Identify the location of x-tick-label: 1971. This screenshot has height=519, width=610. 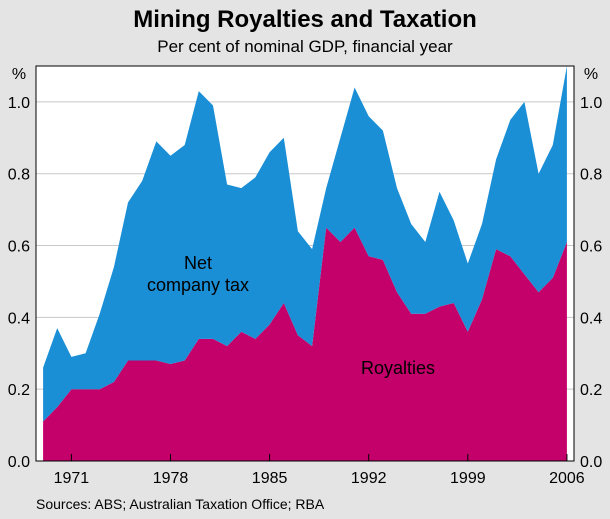
(72, 478).